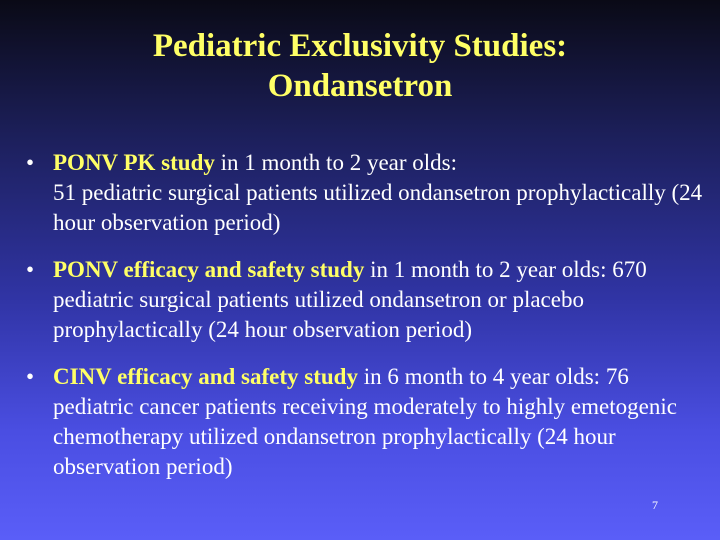  What do you see at coordinates (134, 162) in the screenshot?
I see `bullet-lead: PONV PK study` at bounding box center [134, 162].